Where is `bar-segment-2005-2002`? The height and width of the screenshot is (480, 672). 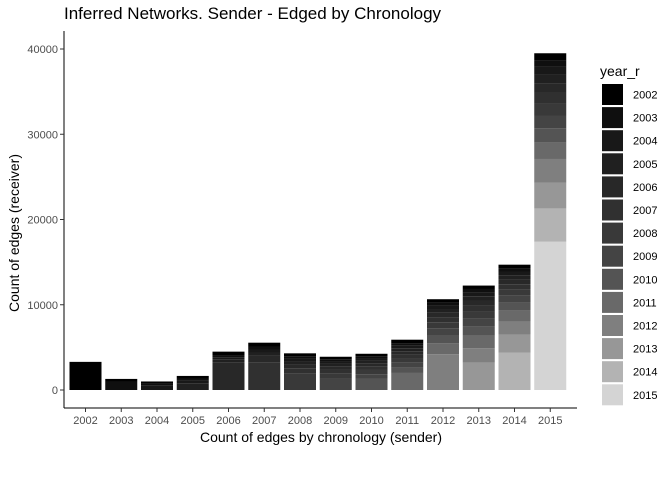 bar-segment-2005-2002 is located at coordinates (192, 377).